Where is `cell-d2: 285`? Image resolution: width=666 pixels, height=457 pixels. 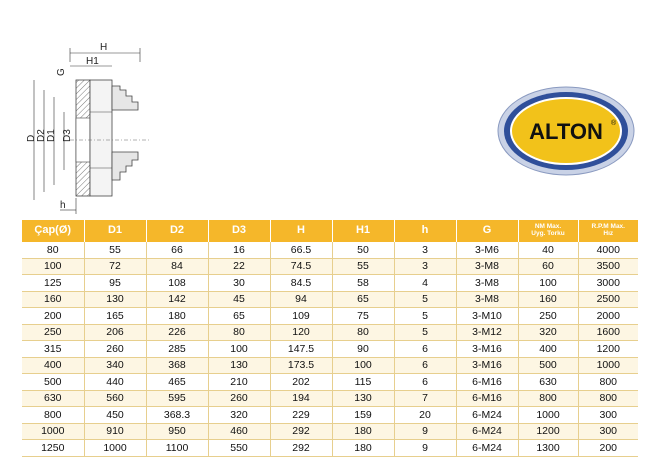
cell-d2: 285 is located at coordinates (177, 349).